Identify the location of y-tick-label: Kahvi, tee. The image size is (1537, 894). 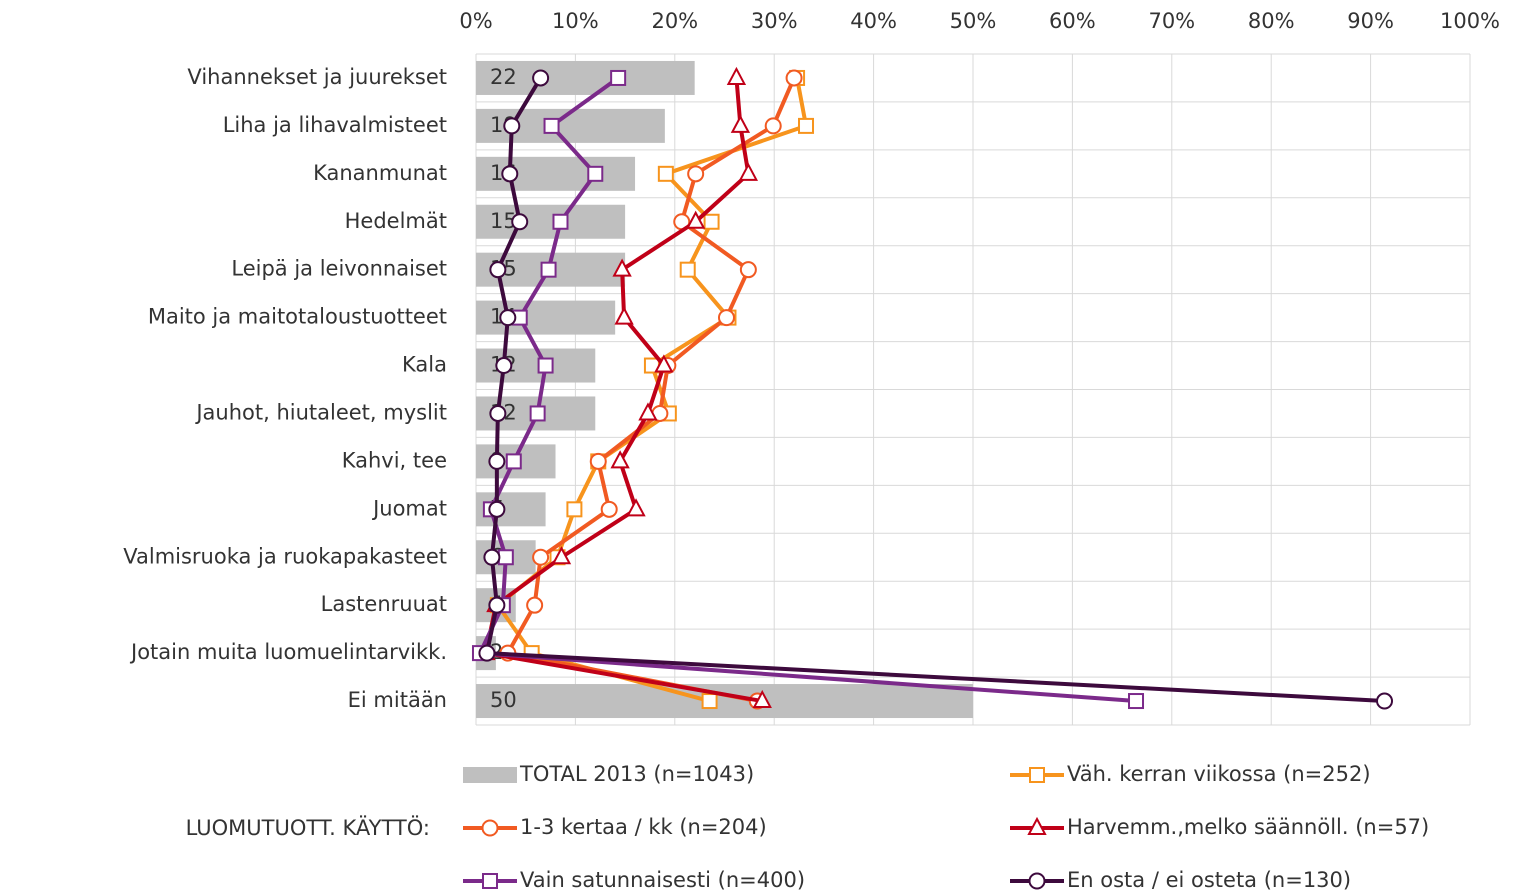
(394, 460).